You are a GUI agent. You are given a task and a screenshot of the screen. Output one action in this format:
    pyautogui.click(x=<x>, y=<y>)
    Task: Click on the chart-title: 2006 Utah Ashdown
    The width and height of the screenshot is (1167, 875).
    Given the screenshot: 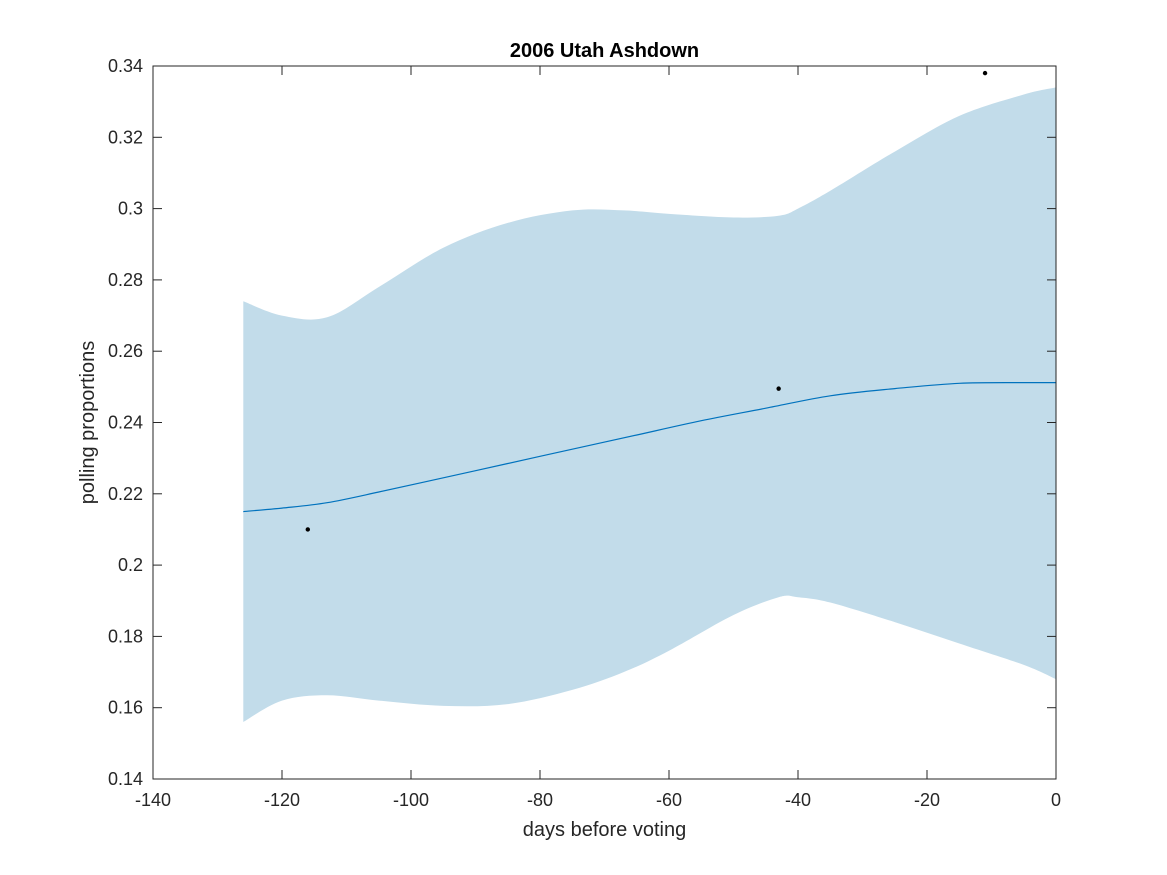 What is the action you would take?
    pyautogui.click(x=604, y=51)
    